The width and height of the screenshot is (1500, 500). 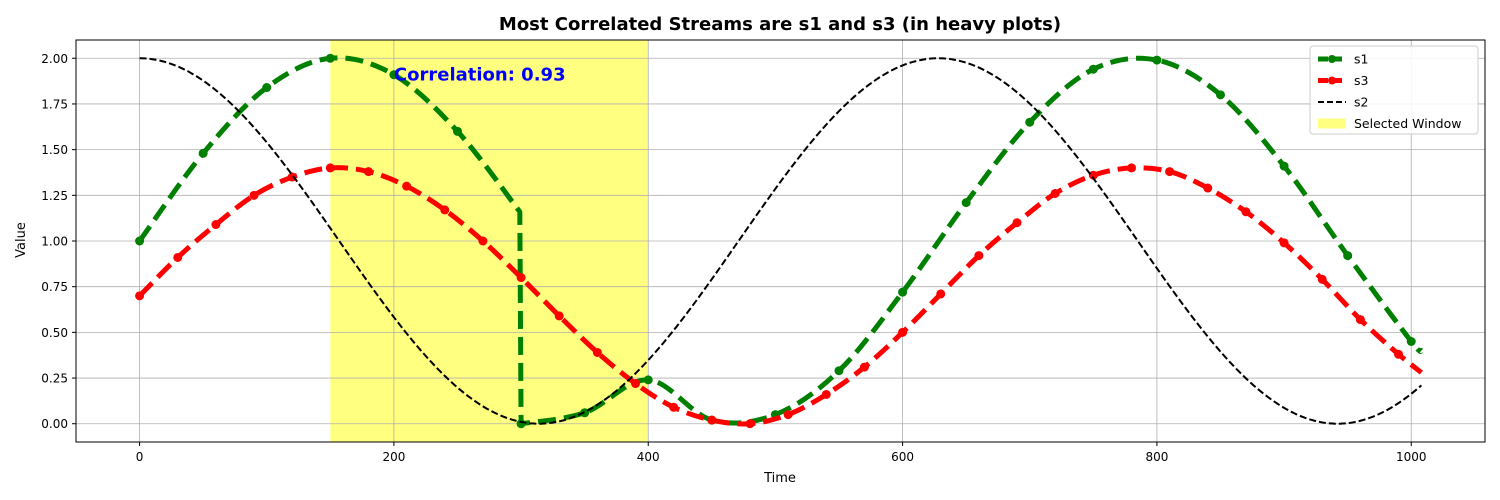 What do you see at coordinates (54, 242) in the screenshot?
I see `y-tick-label: 1.00` at bounding box center [54, 242].